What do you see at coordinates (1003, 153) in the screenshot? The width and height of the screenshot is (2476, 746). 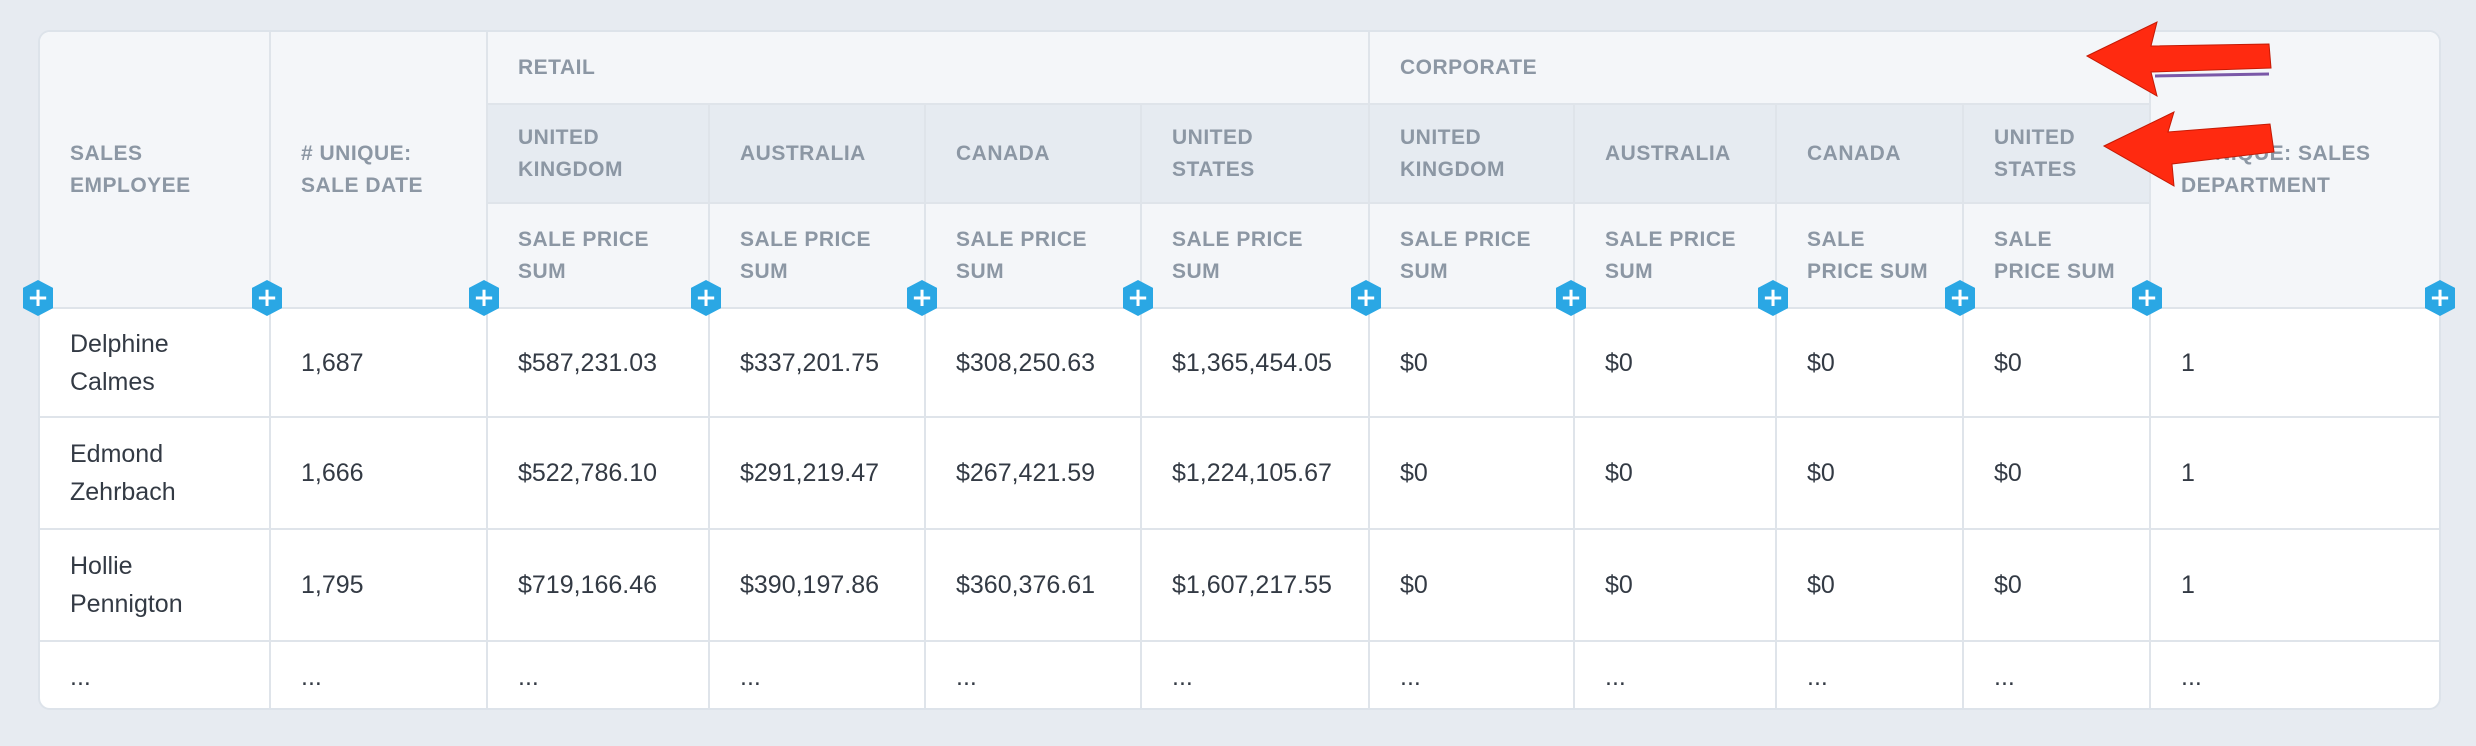 I see `country-header-text: CANADA` at bounding box center [1003, 153].